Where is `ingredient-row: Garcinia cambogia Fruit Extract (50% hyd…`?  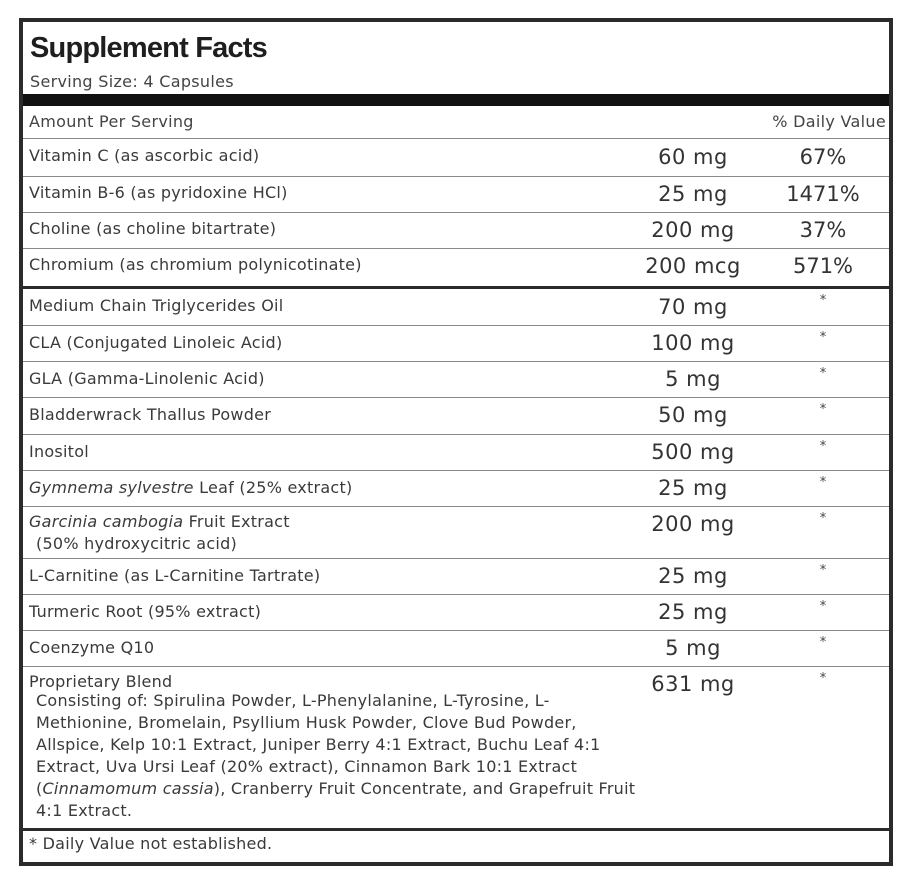
ingredient-row: Garcinia cambogia Fruit Extract (50% hyd… is located at coordinates (456, 533).